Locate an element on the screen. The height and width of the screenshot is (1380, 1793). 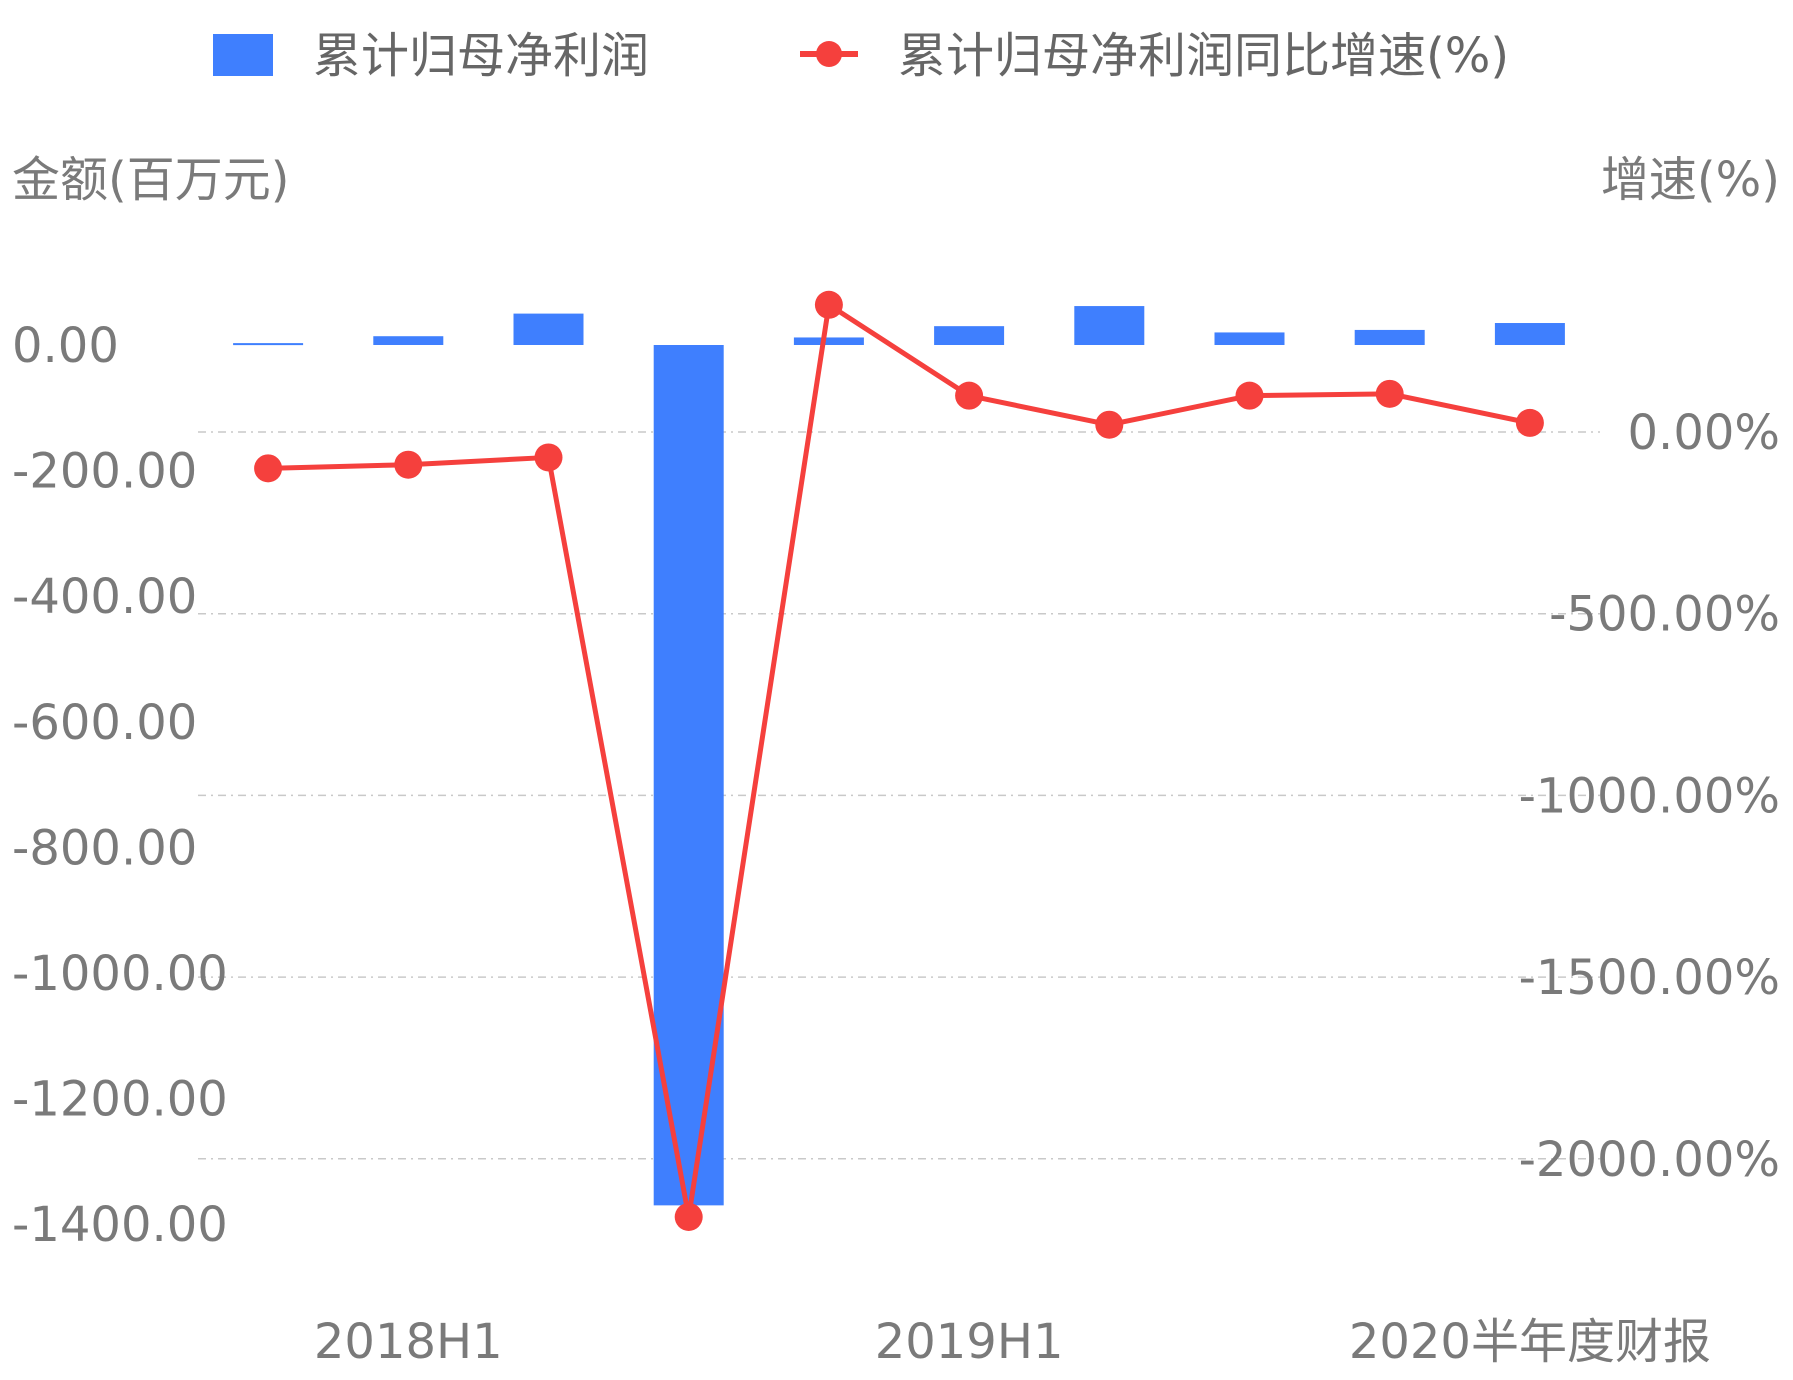
left-axis-title: 金额(百万元) is located at coordinates (150, 180).